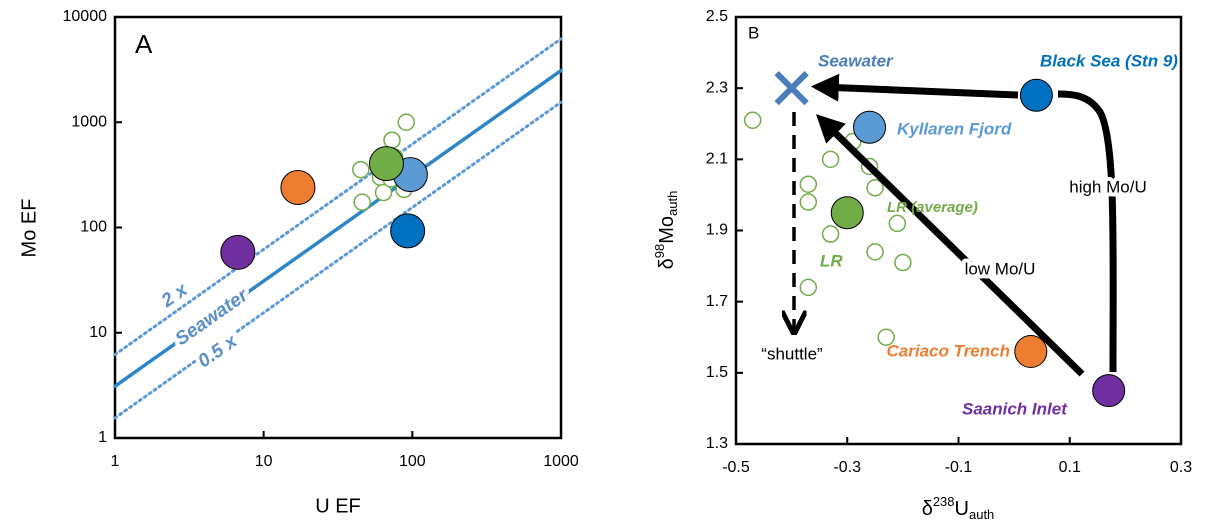  I want to click on x-tick-label: 1000, so click(561, 461).